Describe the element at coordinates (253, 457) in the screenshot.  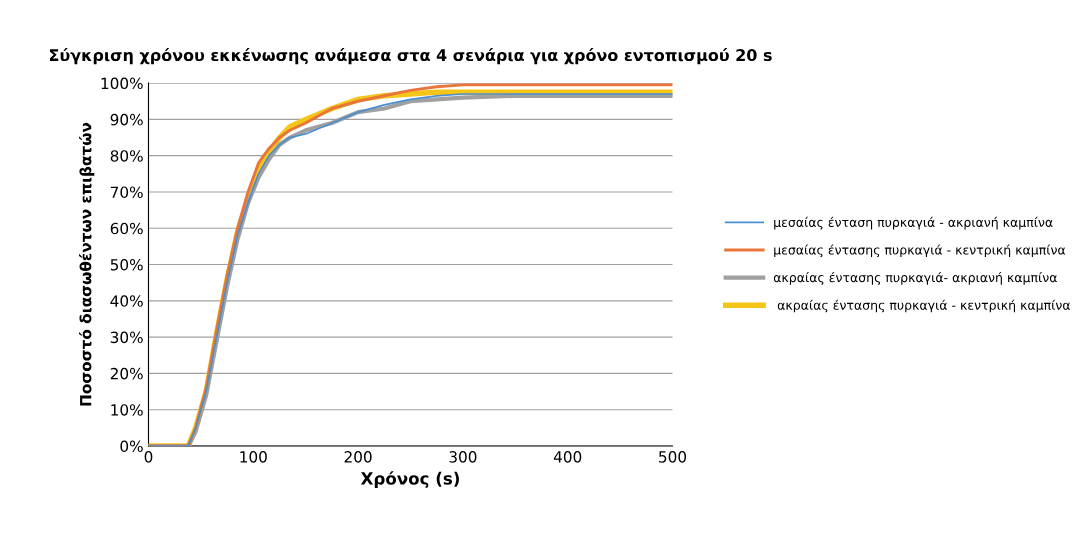
I see `x-tick-label: 100` at that location.